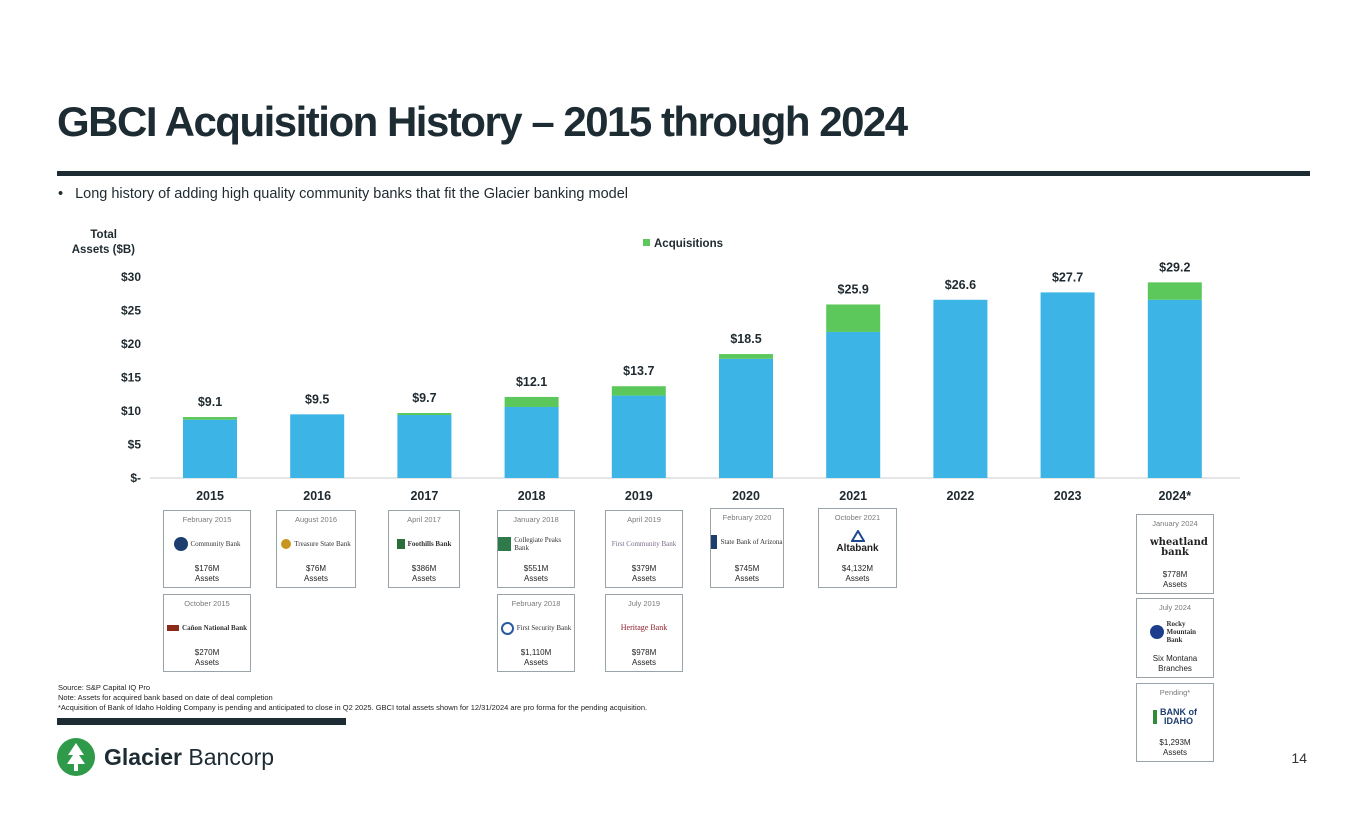  I want to click on total-label-2021: $25.9, so click(853, 289).